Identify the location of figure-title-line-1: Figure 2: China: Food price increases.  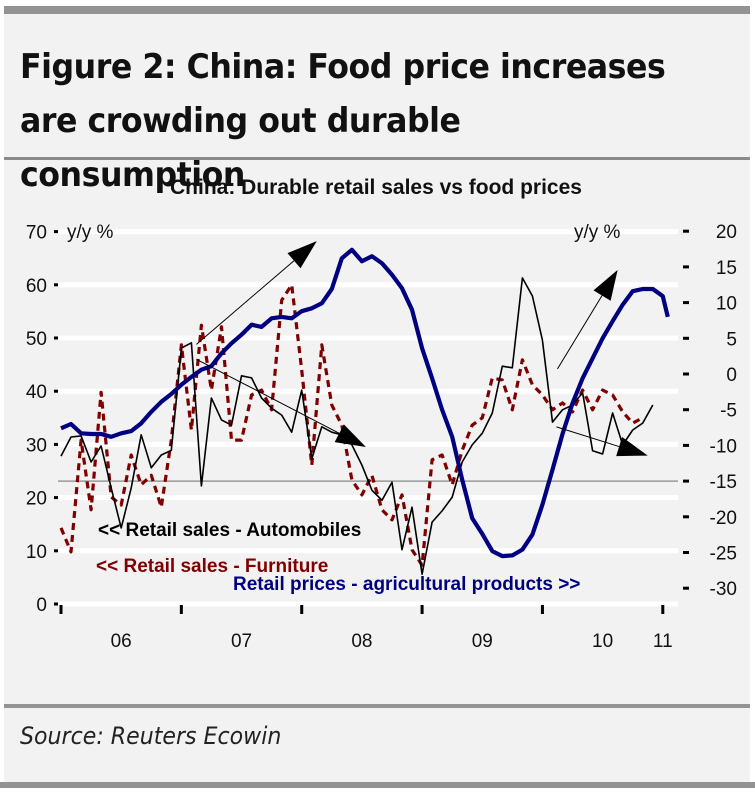
(343, 67).